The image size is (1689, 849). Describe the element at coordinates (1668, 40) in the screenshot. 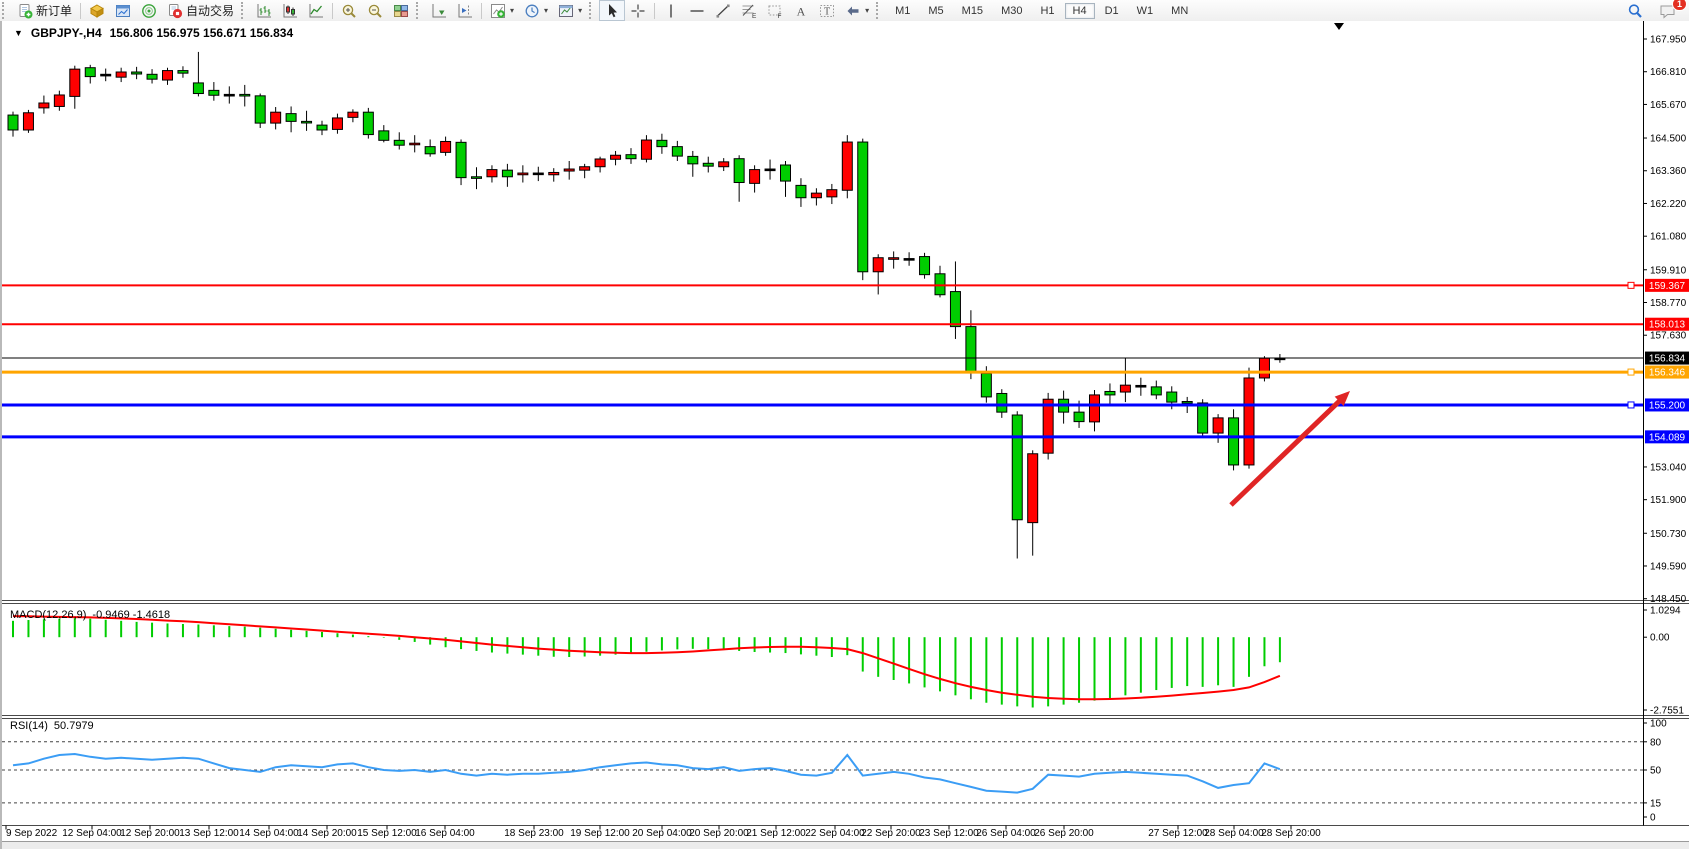

I see `axis-tick-label: 167.950` at that location.